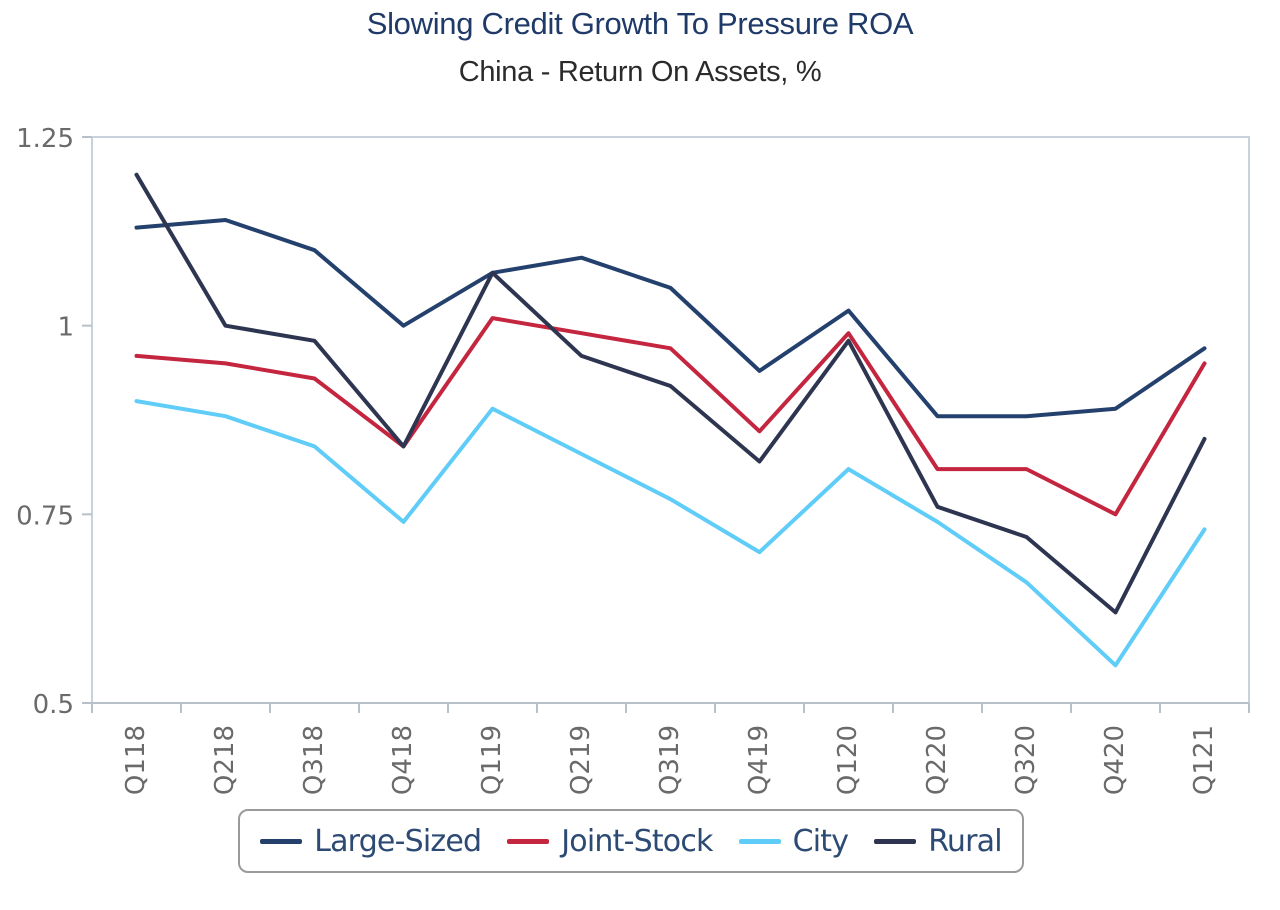  What do you see at coordinates (1026, 760) in the screenshot?
I see `x-tick-label: Q320` at bounding box center [1026, 760].